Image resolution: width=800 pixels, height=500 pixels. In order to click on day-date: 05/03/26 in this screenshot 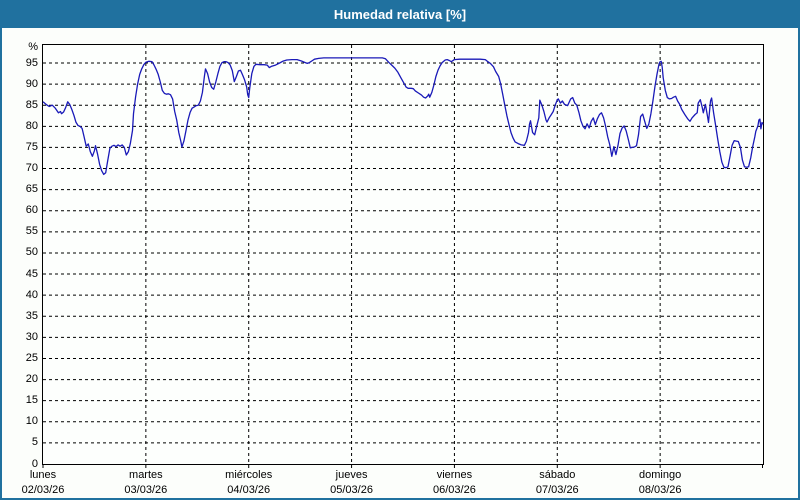, I will do `click(351, 490)`.